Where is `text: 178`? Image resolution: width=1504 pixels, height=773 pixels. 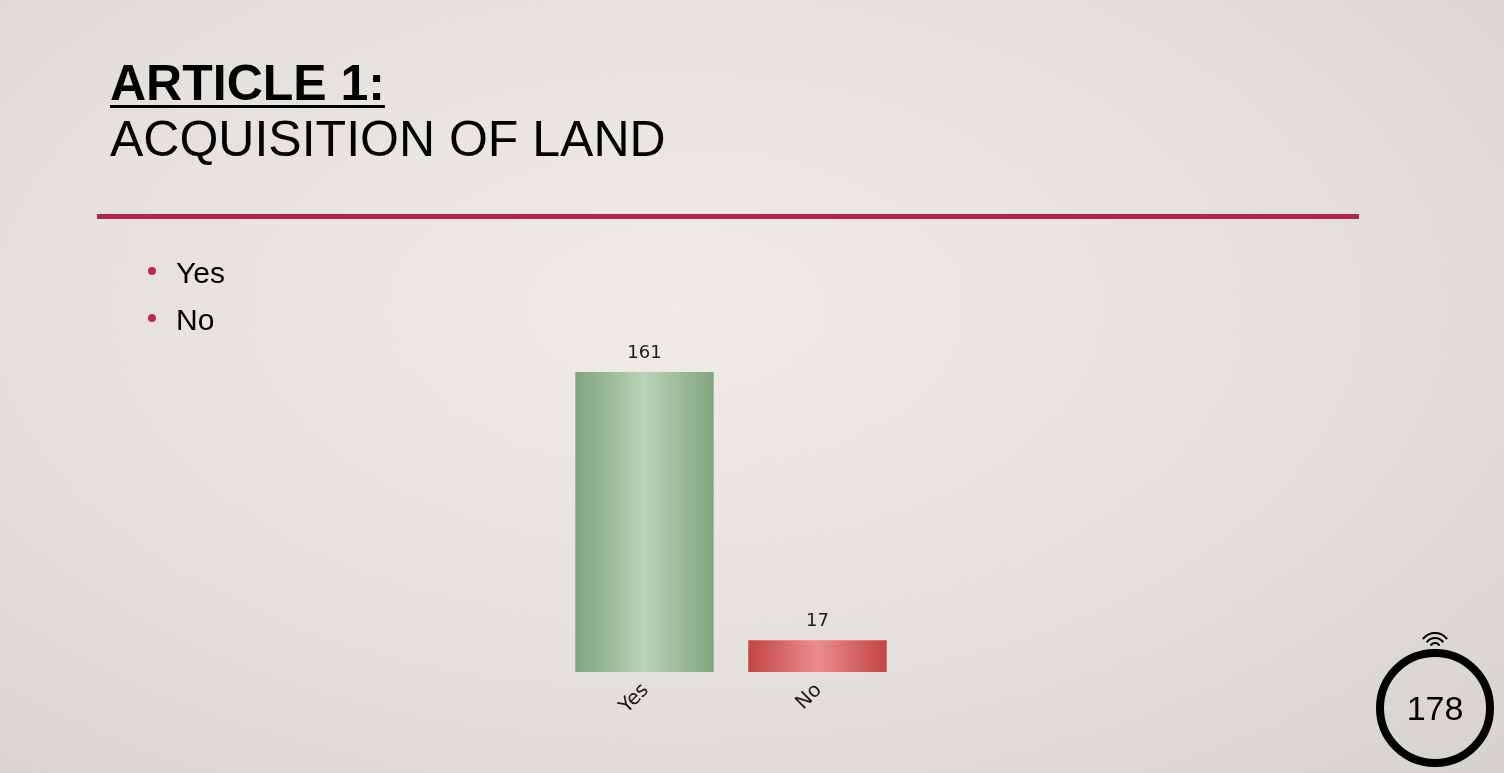 text: 178 is located at coordinates (1435, 708).